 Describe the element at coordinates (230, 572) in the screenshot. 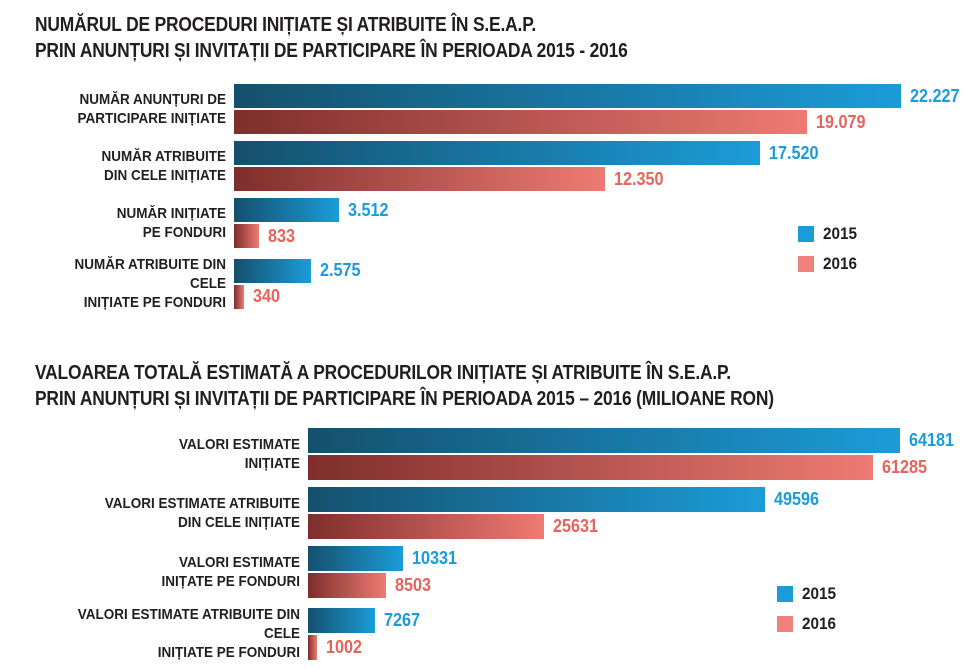

I see `category-label: VALORI ESTIMATE INIȚATE PE FONDURI` at that location.